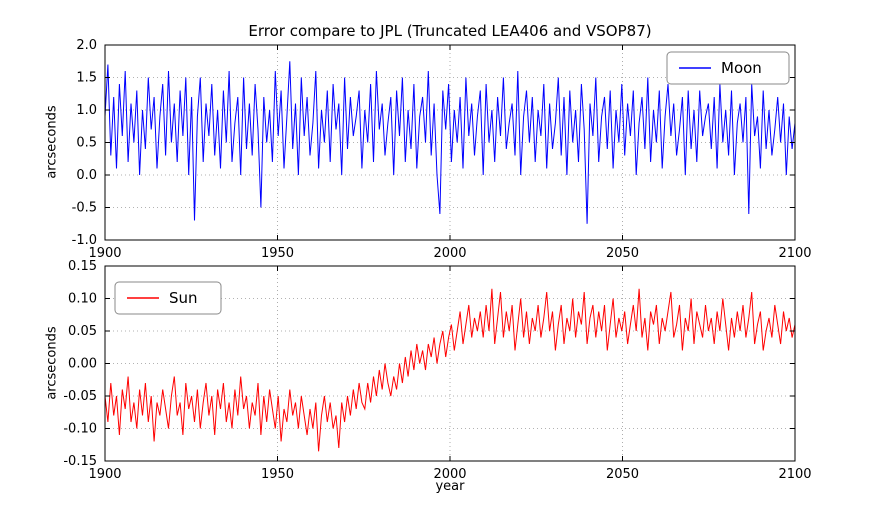  I want to click on y-tick-label: -0.15, so click(80, 461).